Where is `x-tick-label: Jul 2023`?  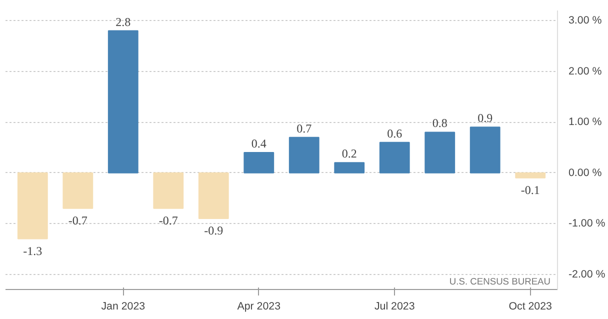
x-tick-label: Jul 2023 is located at coordinates (394, 306).